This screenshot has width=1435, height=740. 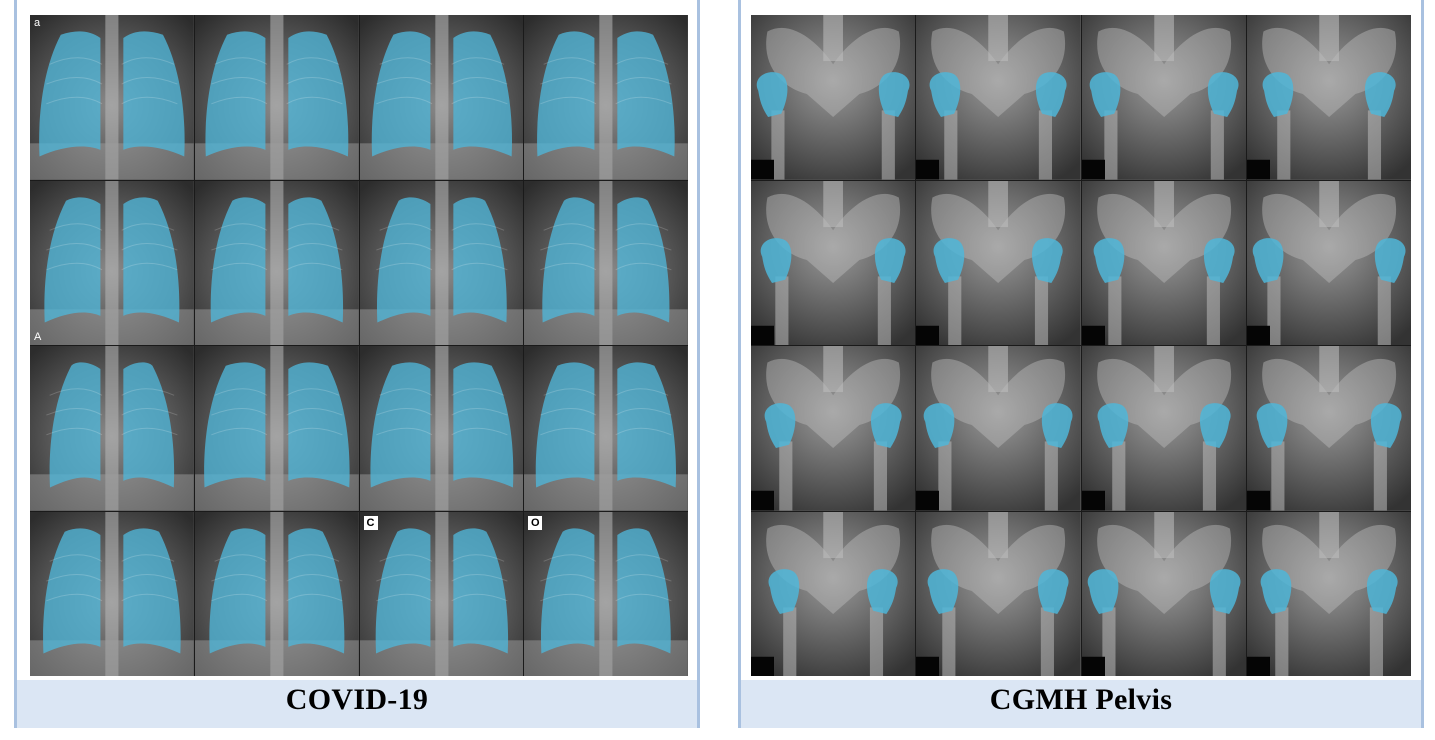 I want to click on chest-xray-tile: a, so click(x=112, y=97).